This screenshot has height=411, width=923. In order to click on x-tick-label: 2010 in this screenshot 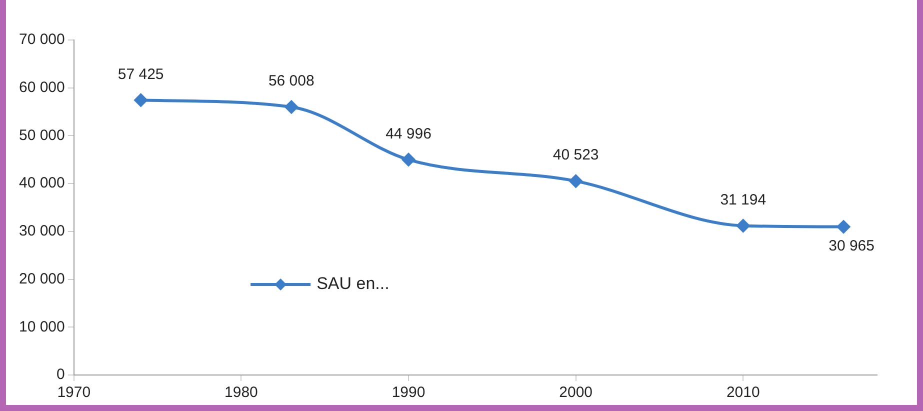, I will do `click(743, 393)`.